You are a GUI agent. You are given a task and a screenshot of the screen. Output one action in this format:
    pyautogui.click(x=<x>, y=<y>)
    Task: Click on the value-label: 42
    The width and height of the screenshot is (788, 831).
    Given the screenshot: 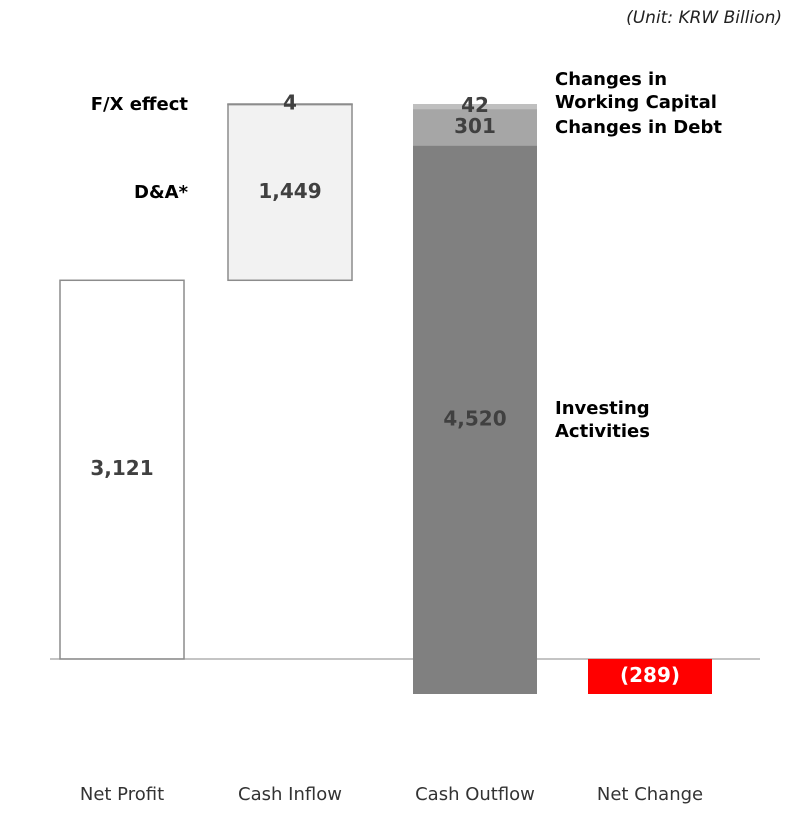 What is the action you would take?
    pyautogui.click(x=475, y=105)
    